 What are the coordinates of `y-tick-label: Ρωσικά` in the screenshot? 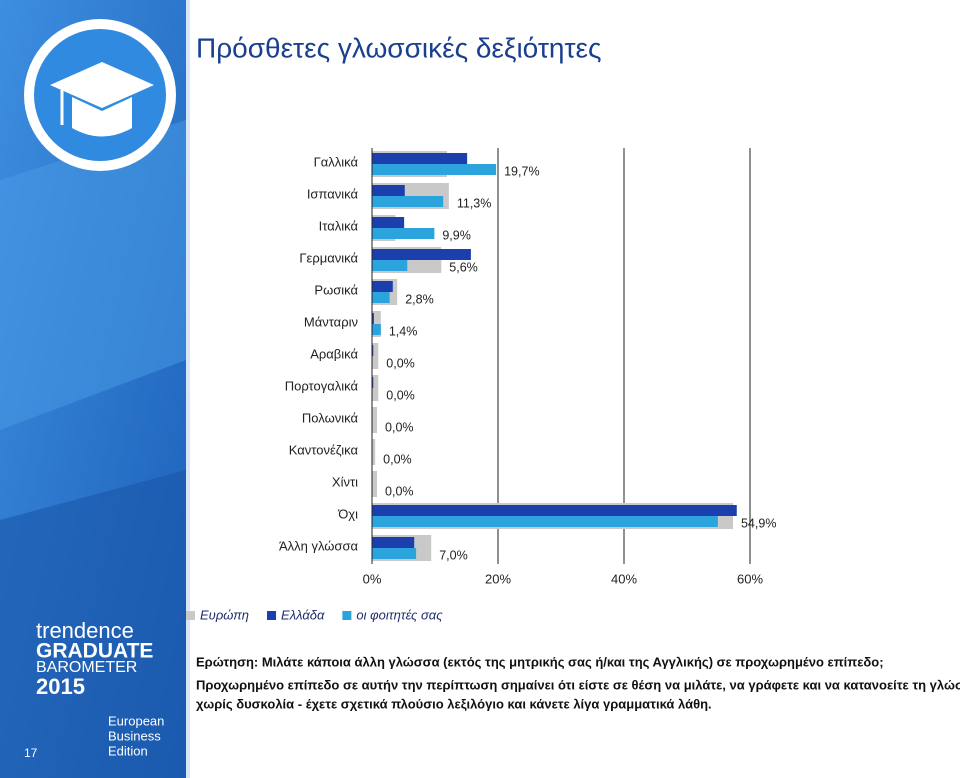 It's located at (336, 289).